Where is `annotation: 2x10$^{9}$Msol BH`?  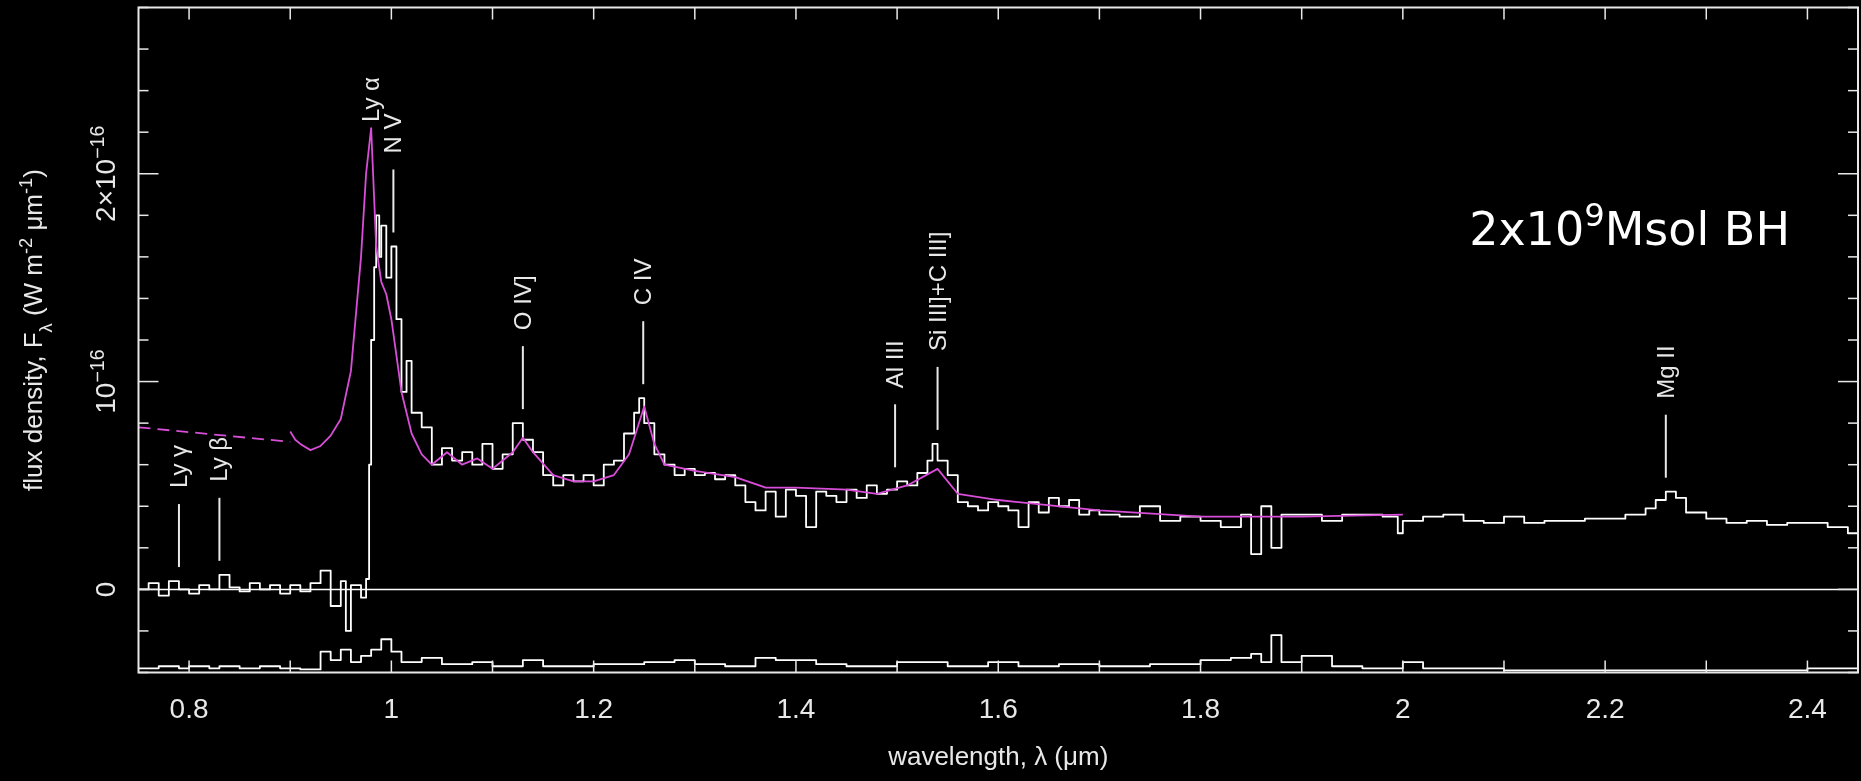
annotation: 2x10$^{9}$Msol BH is located at coordinates (1629, 226).